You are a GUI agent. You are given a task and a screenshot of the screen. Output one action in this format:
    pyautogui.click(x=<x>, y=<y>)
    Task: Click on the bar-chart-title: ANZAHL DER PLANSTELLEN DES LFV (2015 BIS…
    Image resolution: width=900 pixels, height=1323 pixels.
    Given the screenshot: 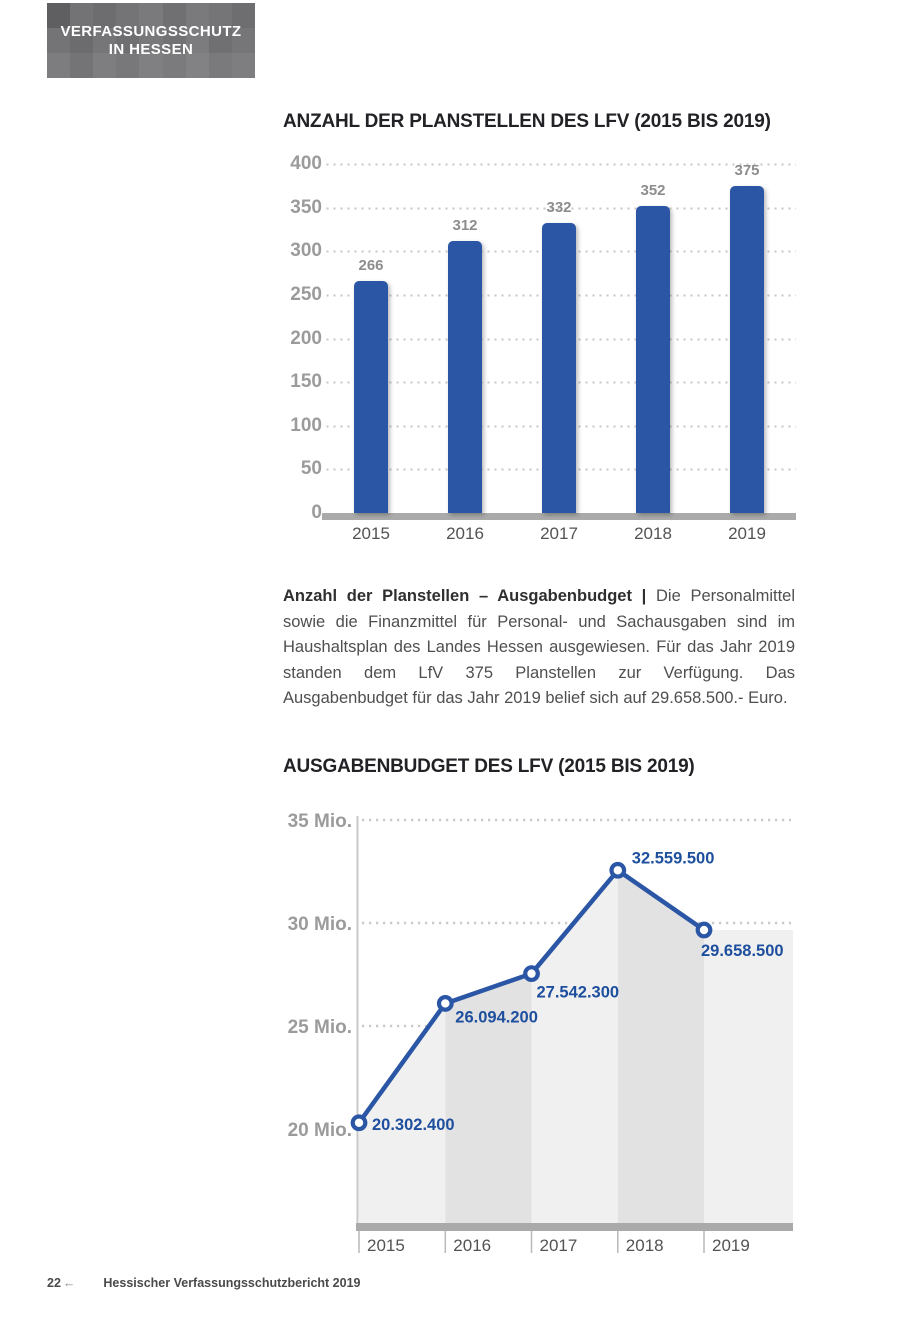 What is the action you would take?
    pyautogui.click(x=527, y=121)
    